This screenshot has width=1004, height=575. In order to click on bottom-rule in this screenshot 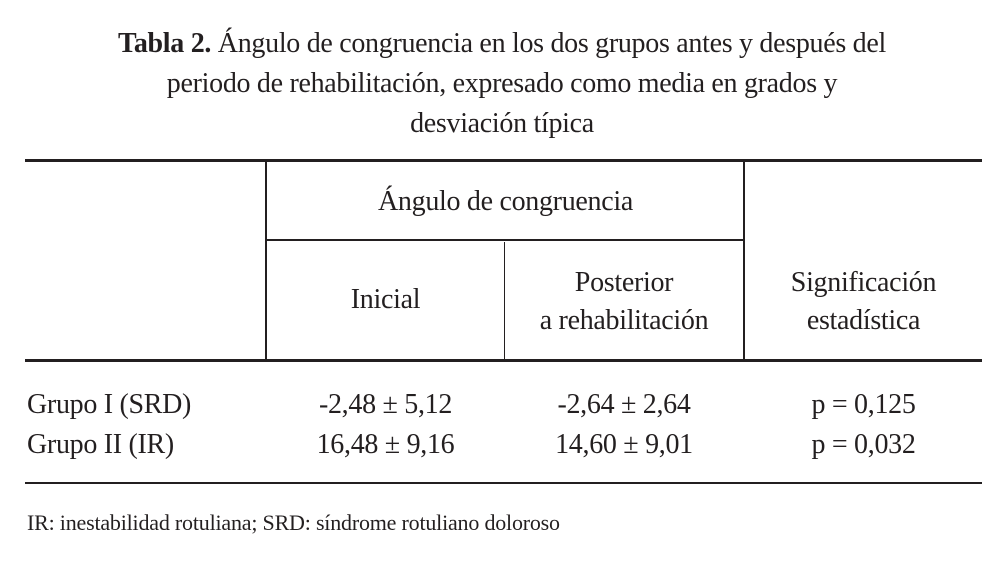, I will do `click(503, 483)`.